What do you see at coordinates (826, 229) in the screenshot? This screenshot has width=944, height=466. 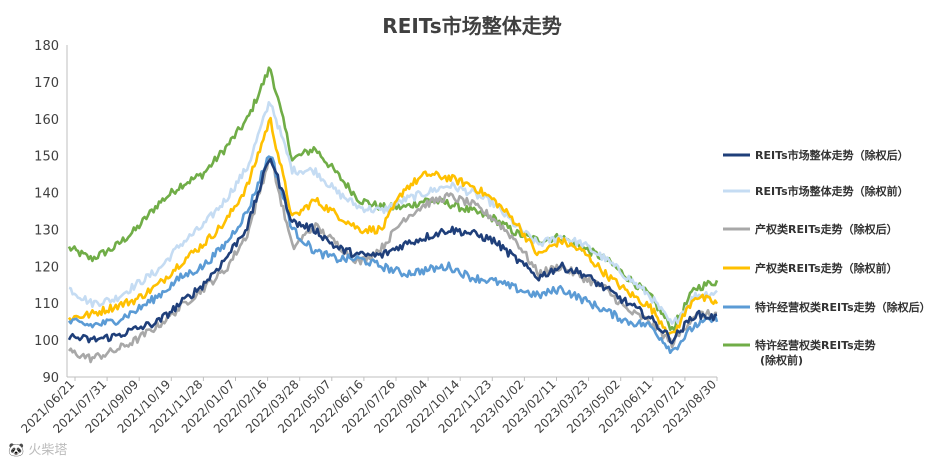 I see `legend-label: 产权类REITs走势（除权后）` at bounding box center [826, 229].